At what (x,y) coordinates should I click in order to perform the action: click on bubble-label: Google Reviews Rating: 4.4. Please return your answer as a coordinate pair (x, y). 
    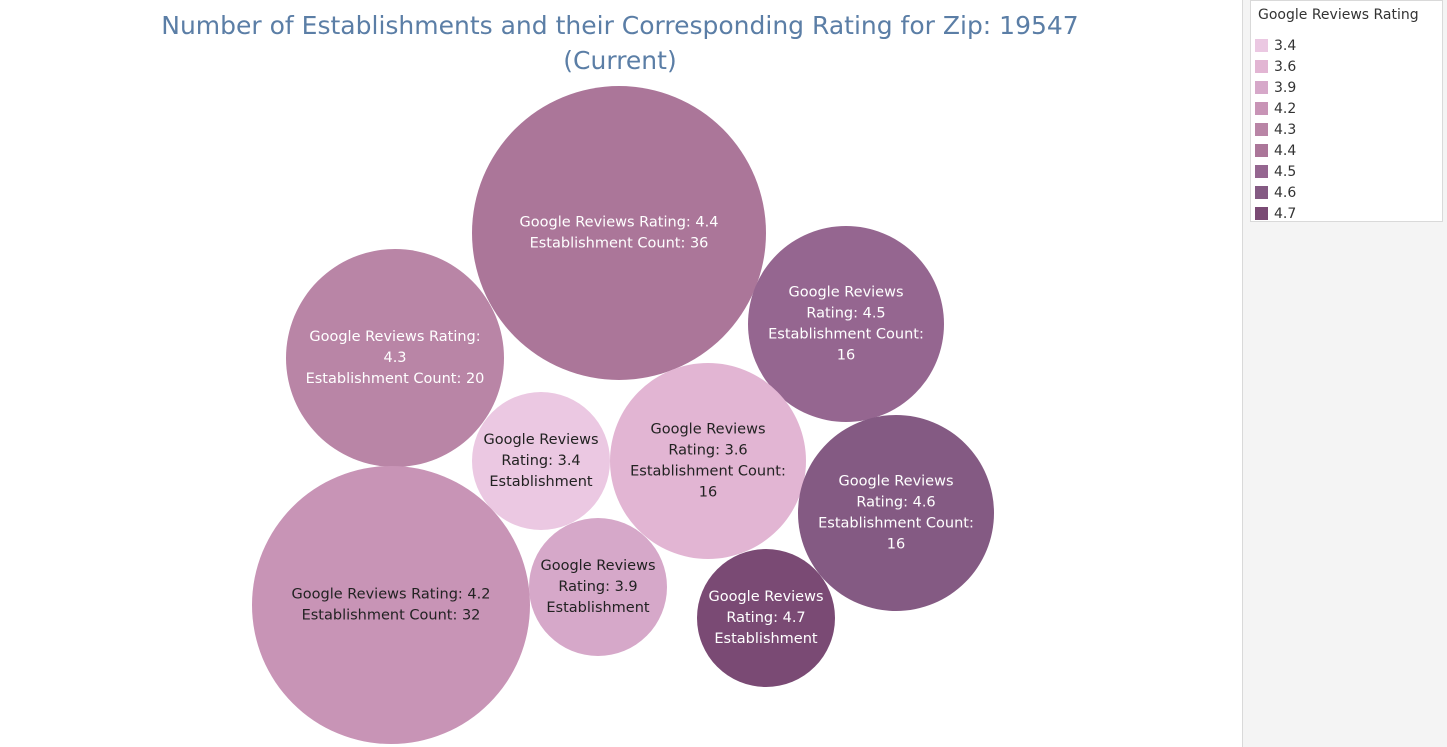
    Looking at the image, I should click on (619, 223).